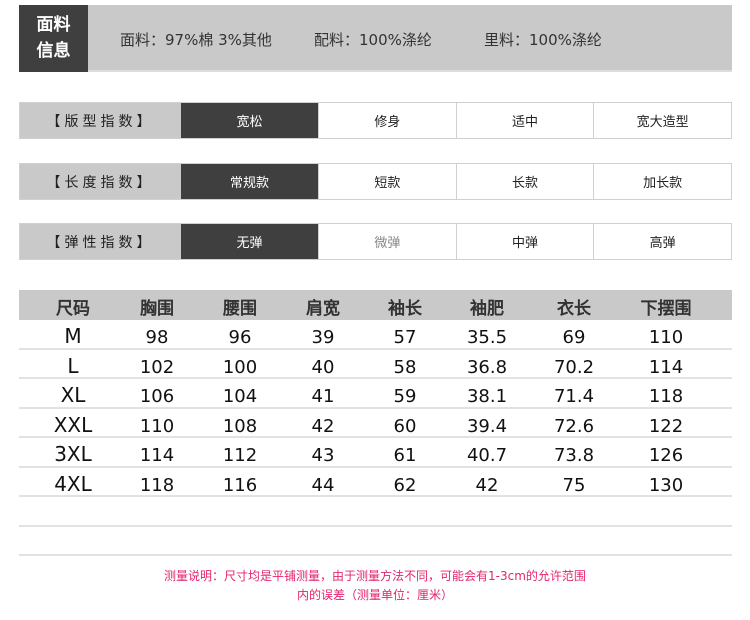 The height and width of the screenshot is (620, 750). What do you see at coordinates (73, 336) in the screenshot?
I see `table-cell: M` at bounding box center [73, 336].